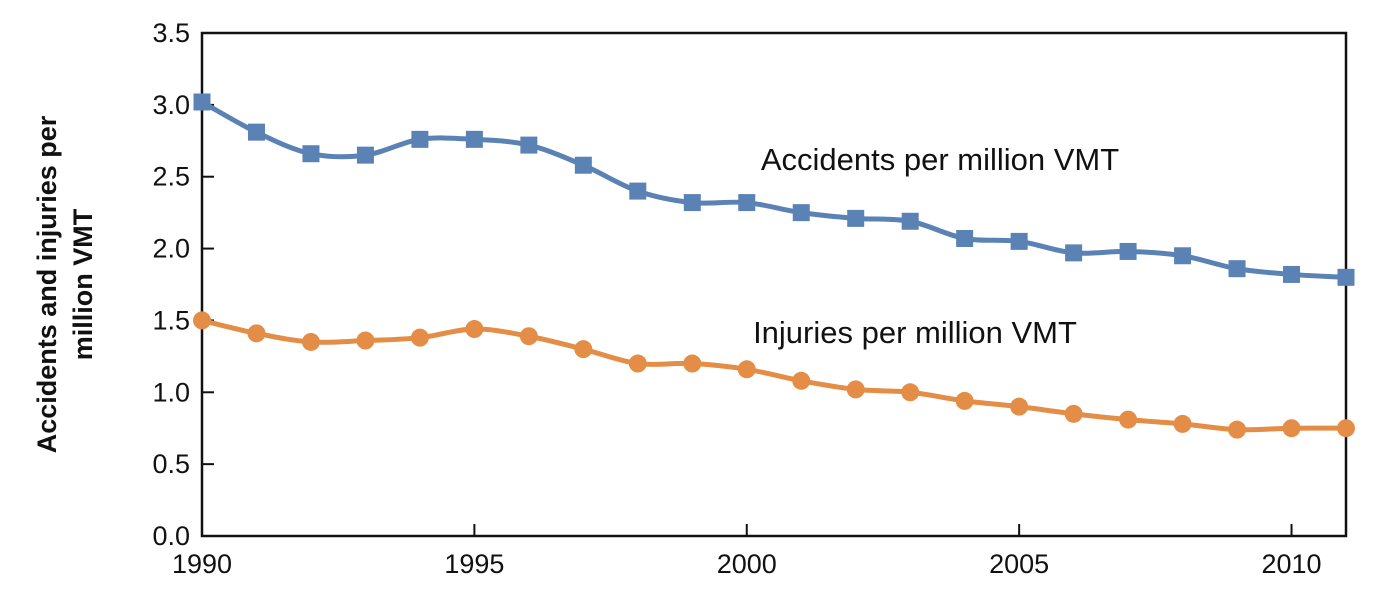  What do you see at coordinates (202, 564) in the screenshot?
I see `x-tick-label: 1990` at bounding box center [202, 564].